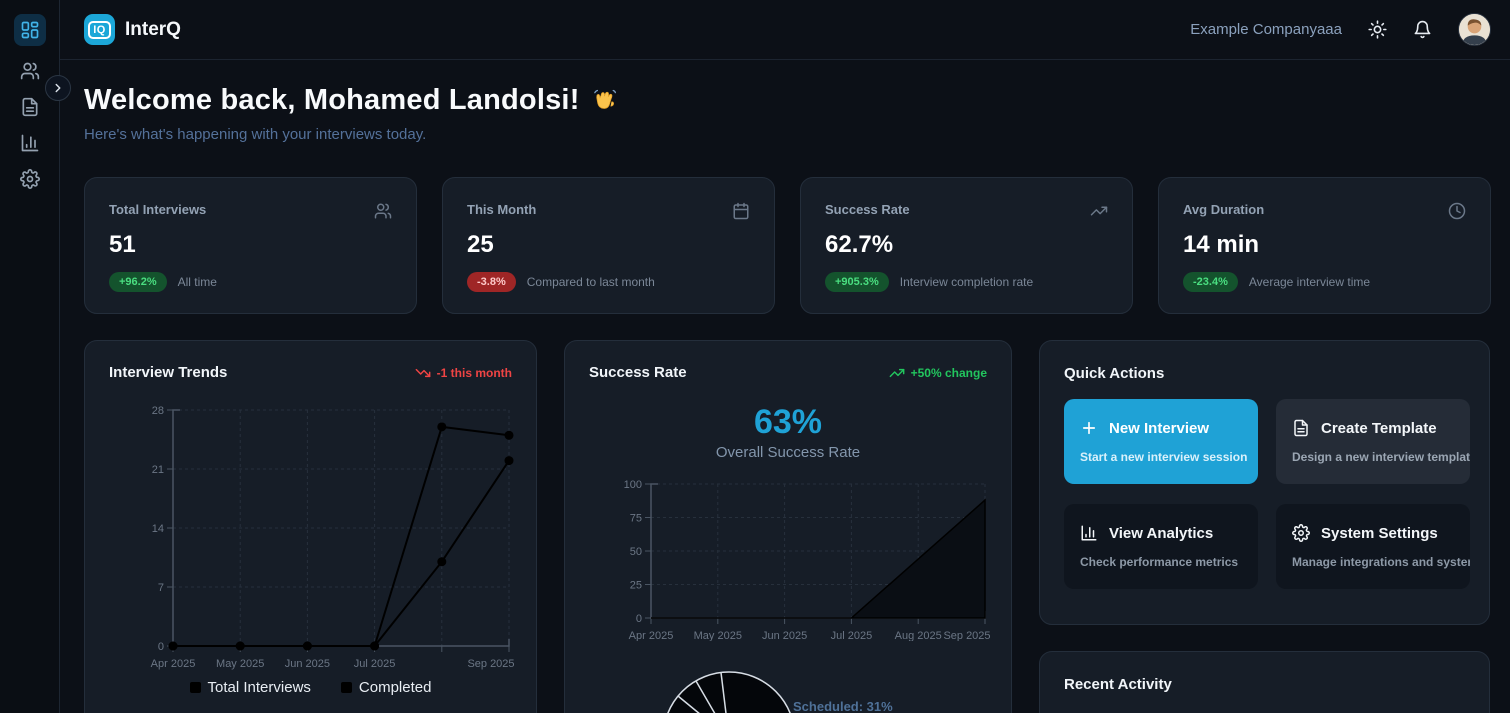  Describe the element at coordinates (1161, 546) in the screenshot. I see `view-analytics-button: View Analytics Check performance metrics` at that location.